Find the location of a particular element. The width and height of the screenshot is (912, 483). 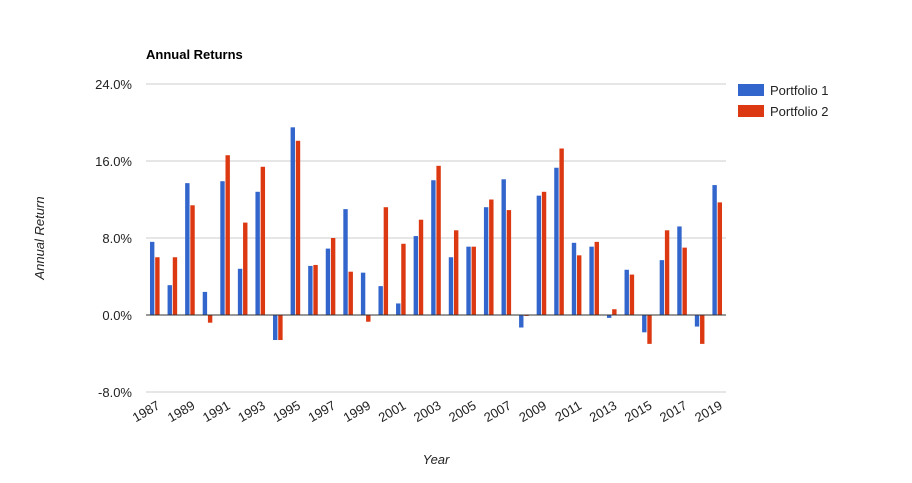

bar-portfolio-2-1988 is located at coordinates (175, 286).